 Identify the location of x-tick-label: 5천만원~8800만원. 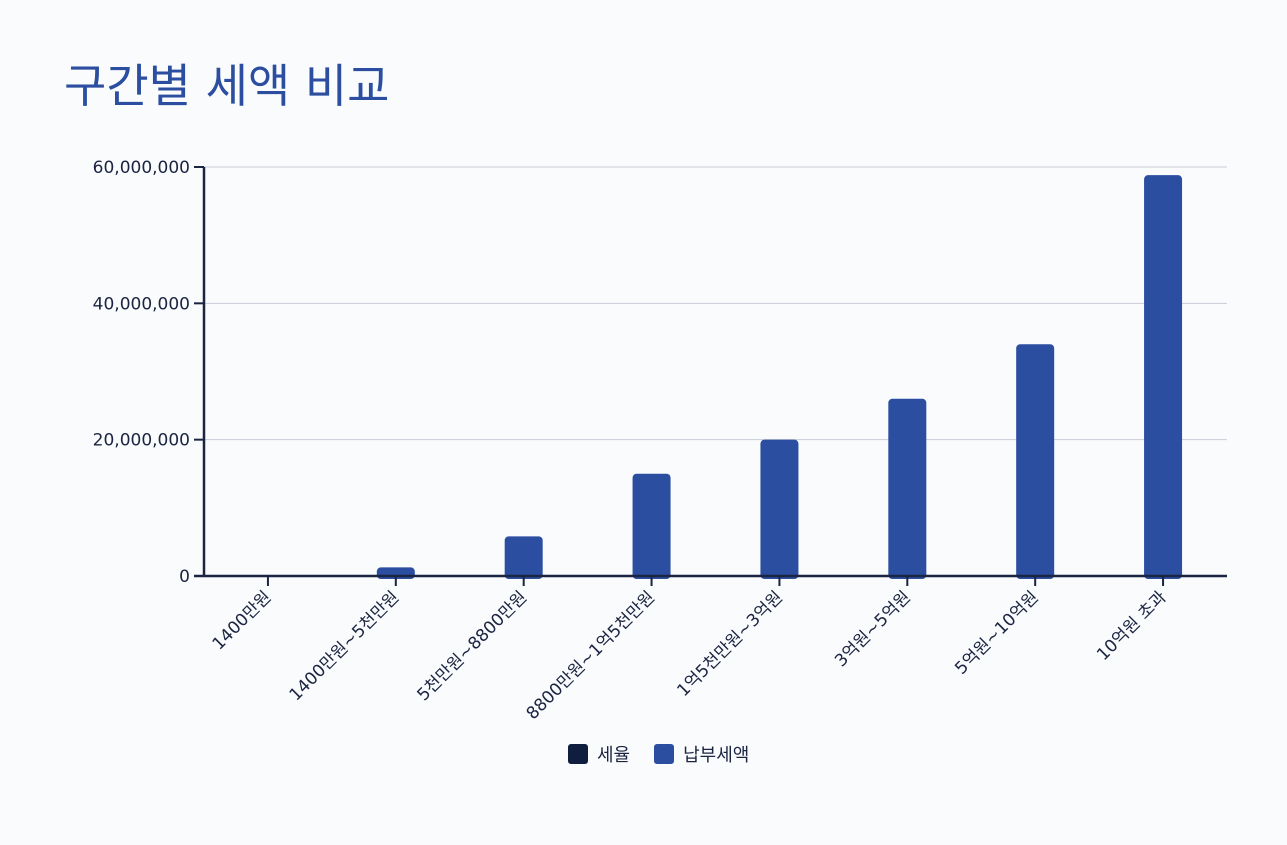
(472, 646).